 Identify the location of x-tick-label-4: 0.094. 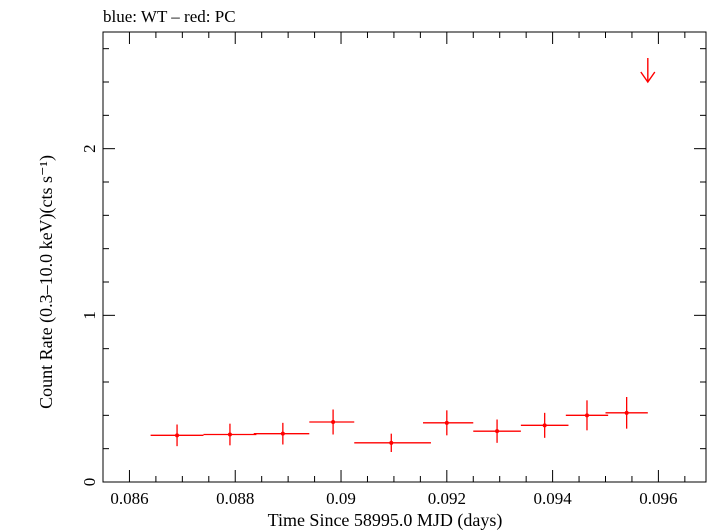
(552, 498).